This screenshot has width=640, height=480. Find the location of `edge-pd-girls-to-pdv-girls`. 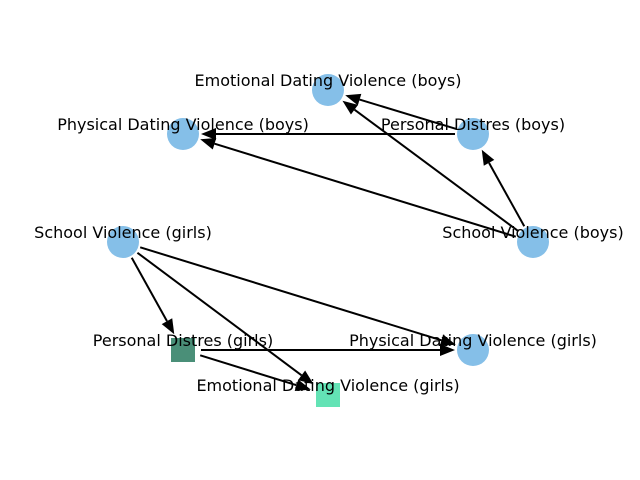

edge-pd-girls-to-pdv-girls is located at coordinates (328, 350).